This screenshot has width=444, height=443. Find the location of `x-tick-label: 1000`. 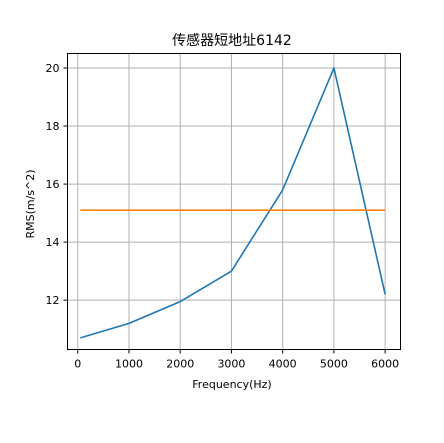

x-tick-label: 1000 is located at coordinates (129, 364).